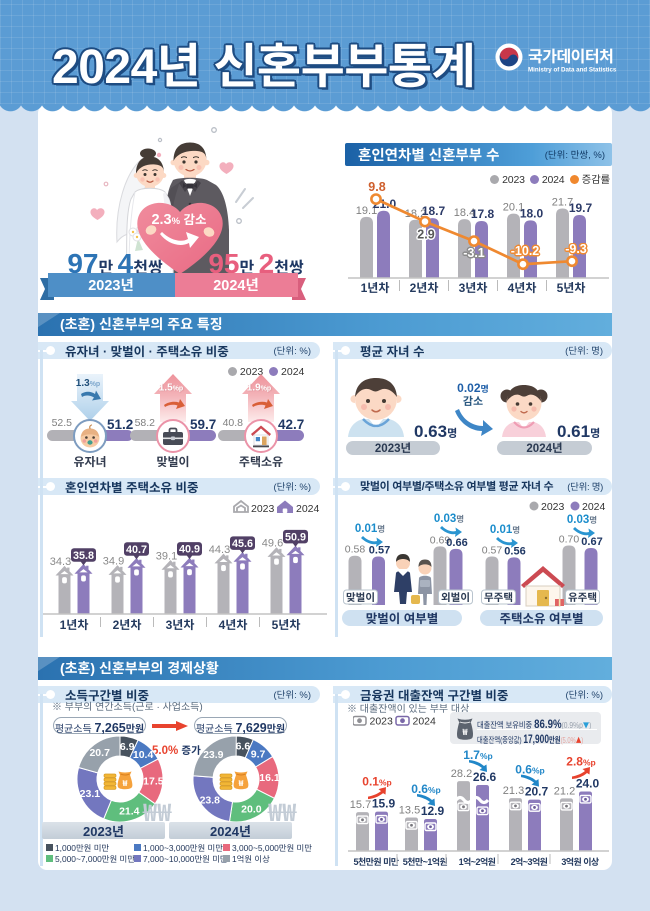 The height and width of the screenshot is (911, 650). Describe the element at coordinates (171, 386) in the screenshot. I see `svg-text: 1.5%p` at that location.